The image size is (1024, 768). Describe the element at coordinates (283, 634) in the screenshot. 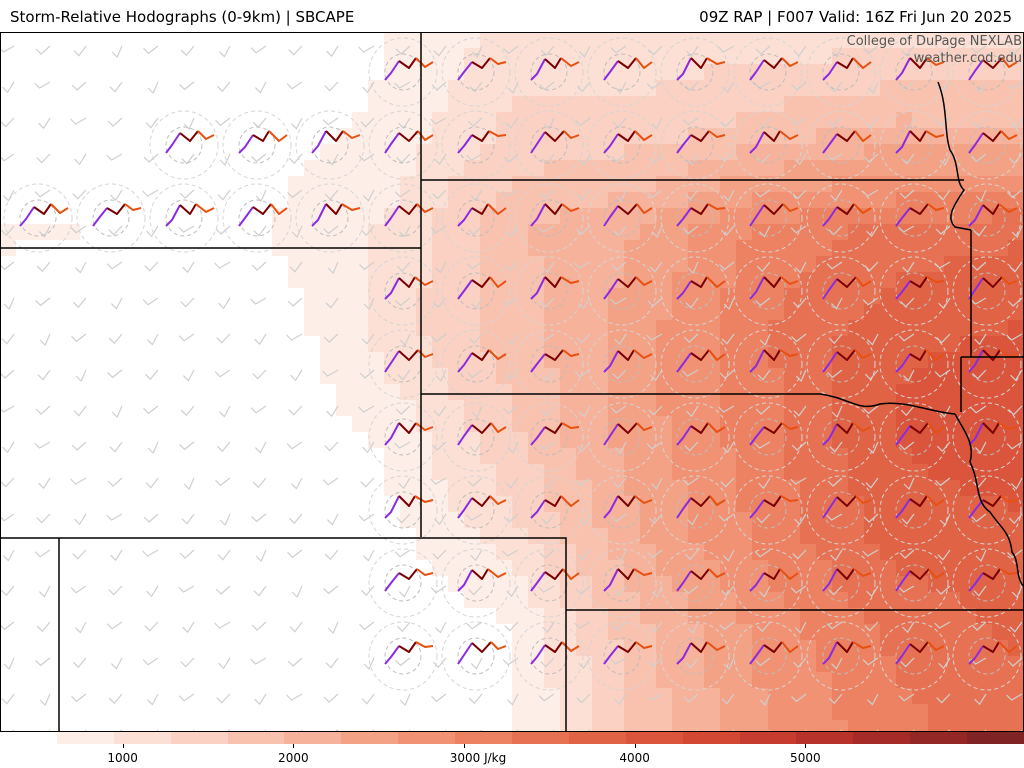

I see `state-border` at that location.